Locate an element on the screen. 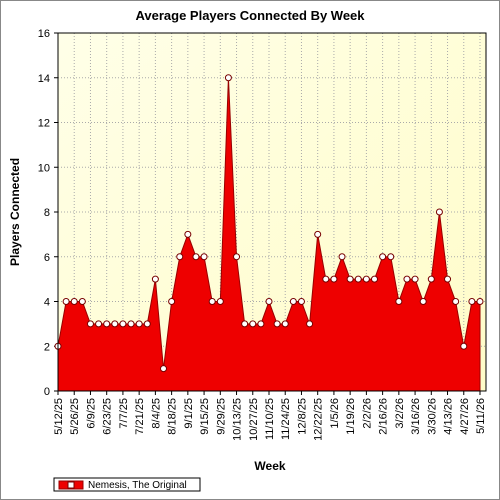 This screenshot has height=500, width=500. x-tick-label: 2/2/26 is located at coordinates (367, 413).